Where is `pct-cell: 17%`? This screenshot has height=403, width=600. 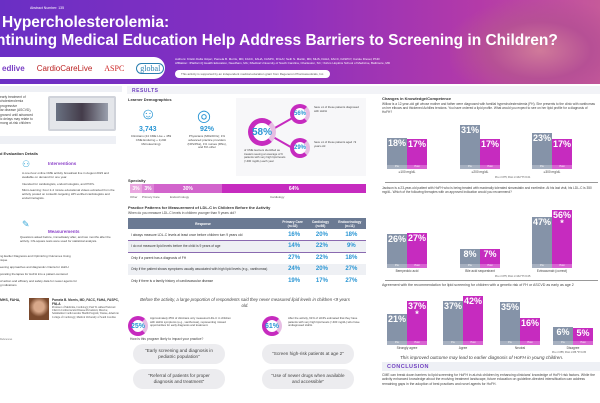 pct-cell: 17% is located at coordinates (321, 280).